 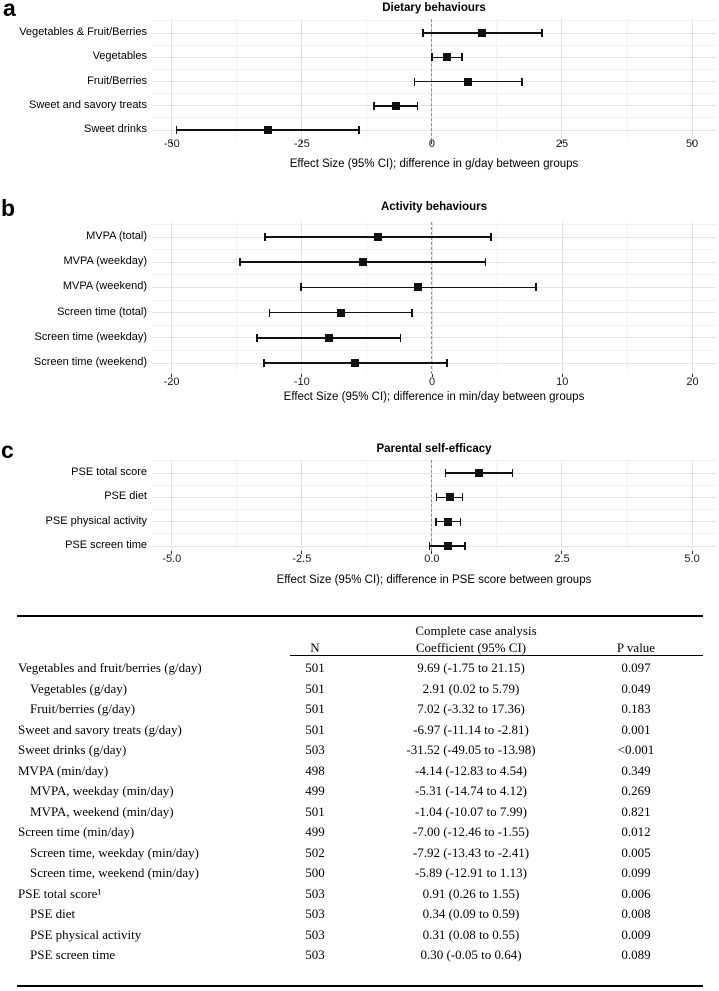 What do you see at coordinates (692, 382) in the screenshot?
I see `axis-tick-label: 20` at bounding box center [692, 382].